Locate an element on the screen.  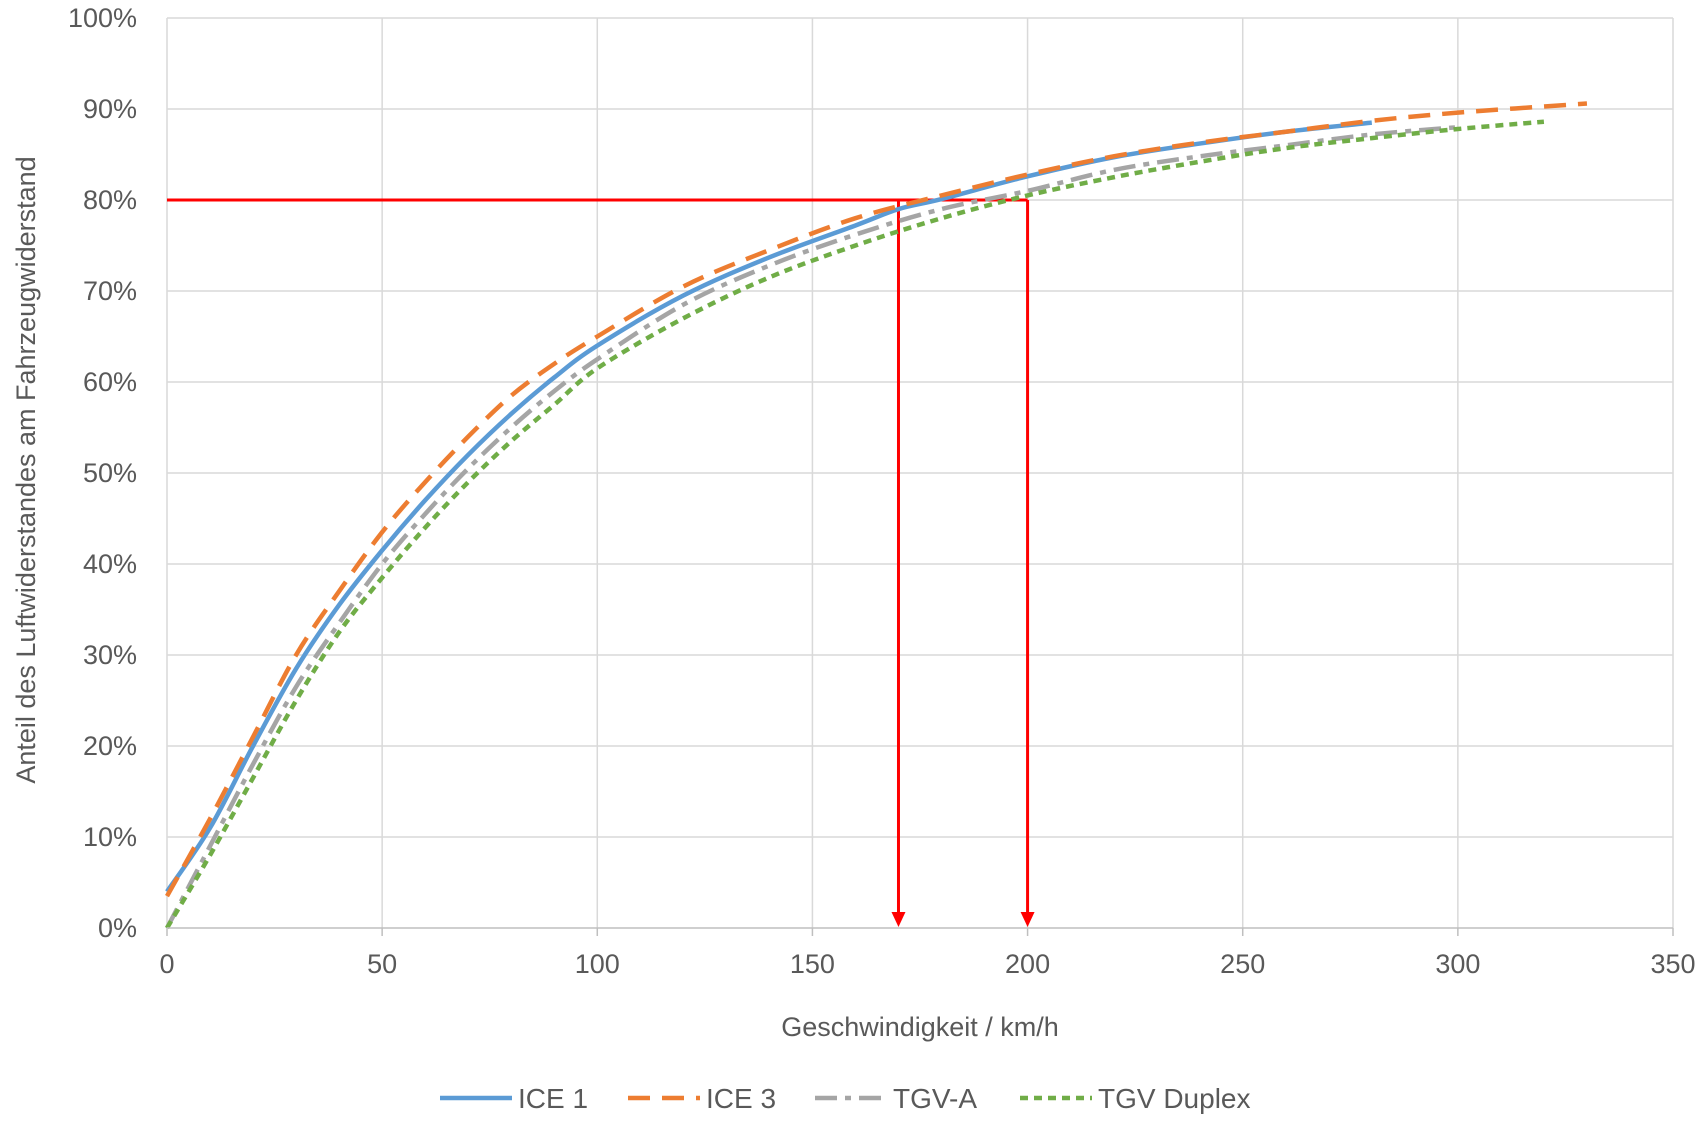
axes is located at coordinates (920, 931).